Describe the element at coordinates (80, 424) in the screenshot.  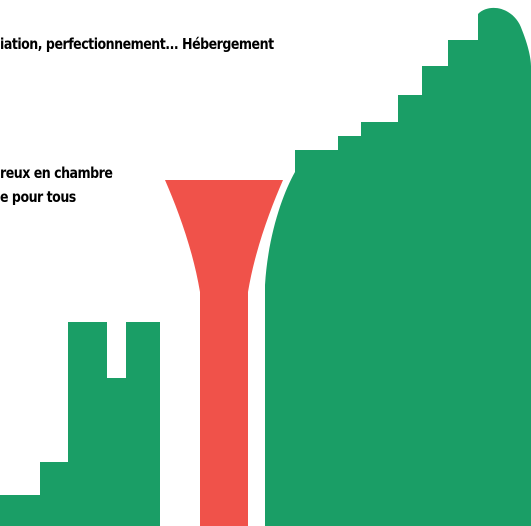
I see `green-steps-left` at that location.